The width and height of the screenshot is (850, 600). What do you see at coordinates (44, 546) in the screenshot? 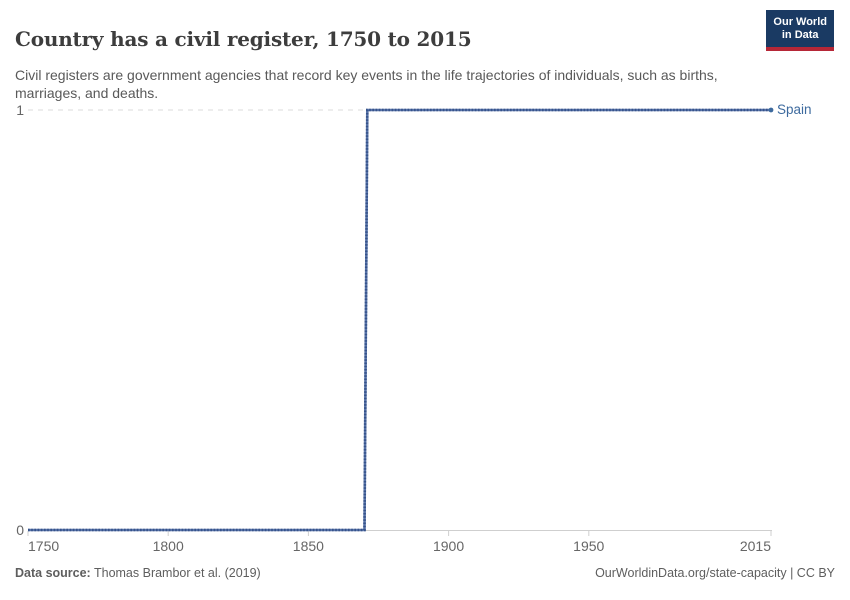
I see `x-tick-label: 1750` at bounding box center [44, 546].